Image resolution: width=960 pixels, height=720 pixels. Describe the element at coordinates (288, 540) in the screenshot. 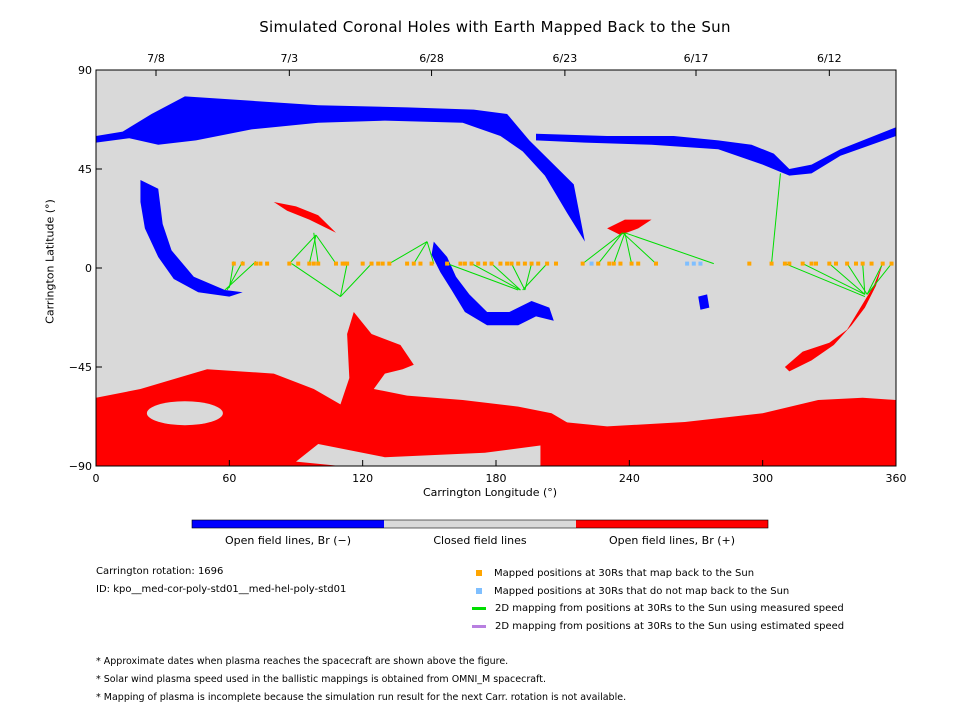

I see `colorbar-negative-label: Open field lines, Br (−)` at that location.